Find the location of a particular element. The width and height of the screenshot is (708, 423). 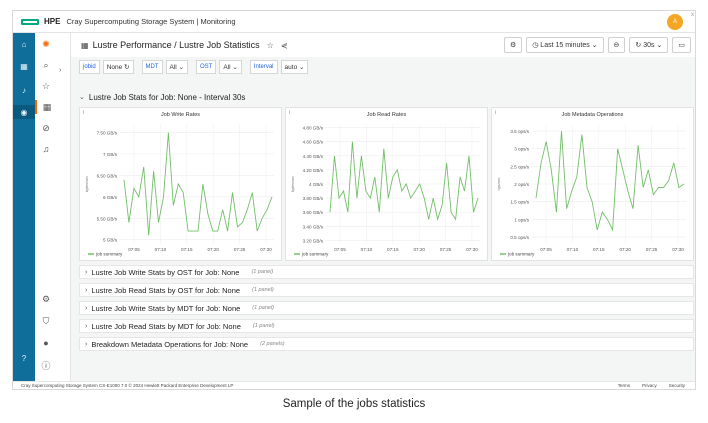

y-tick-label: 3 ops/s is located at coordinates (522, 149).